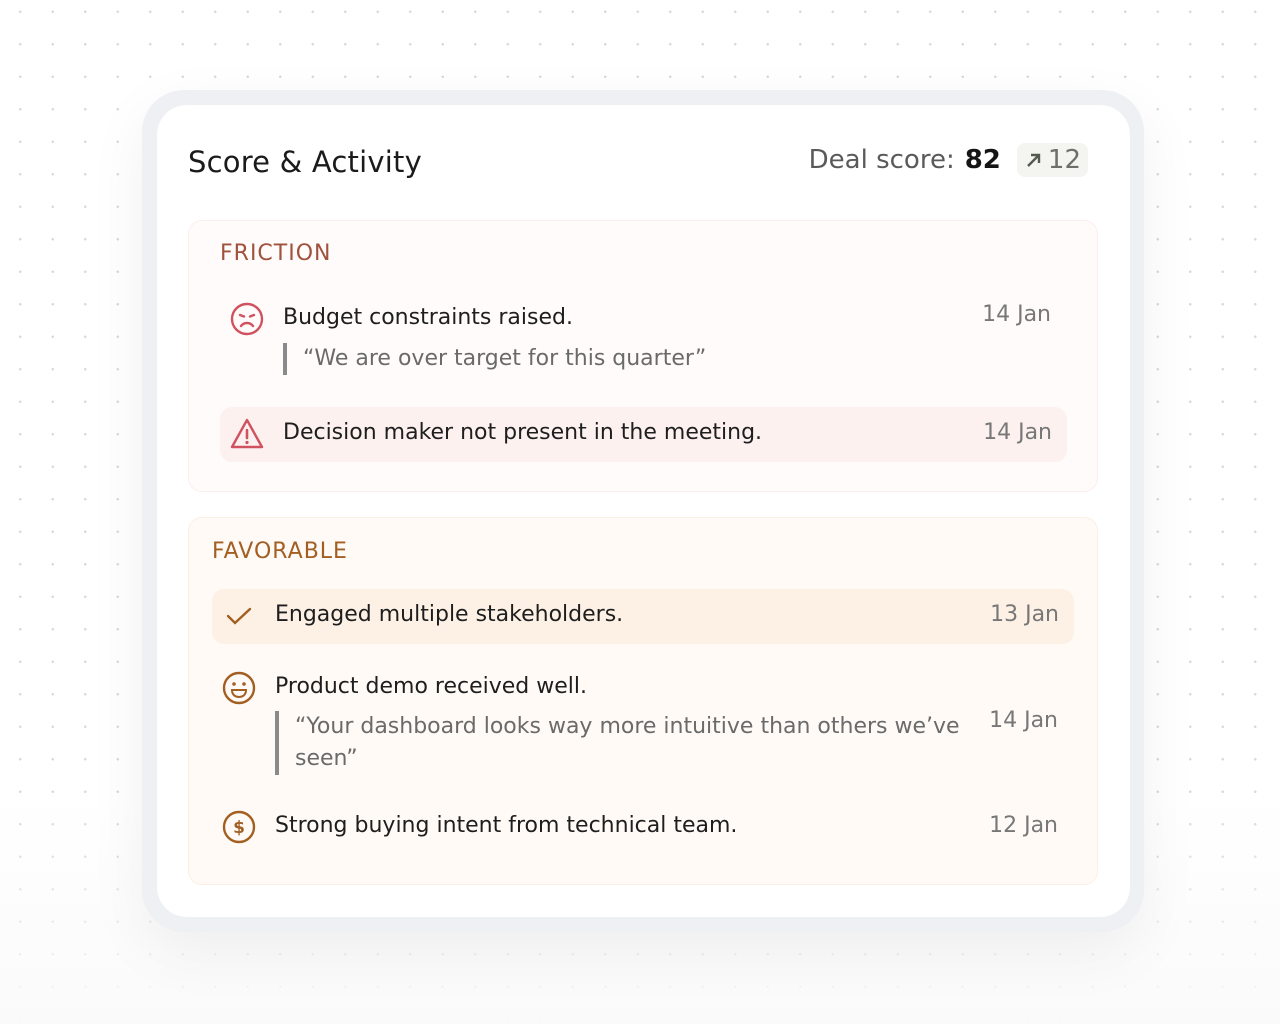  I want to click on arrow-up-right-icon, so click(1034, 160).